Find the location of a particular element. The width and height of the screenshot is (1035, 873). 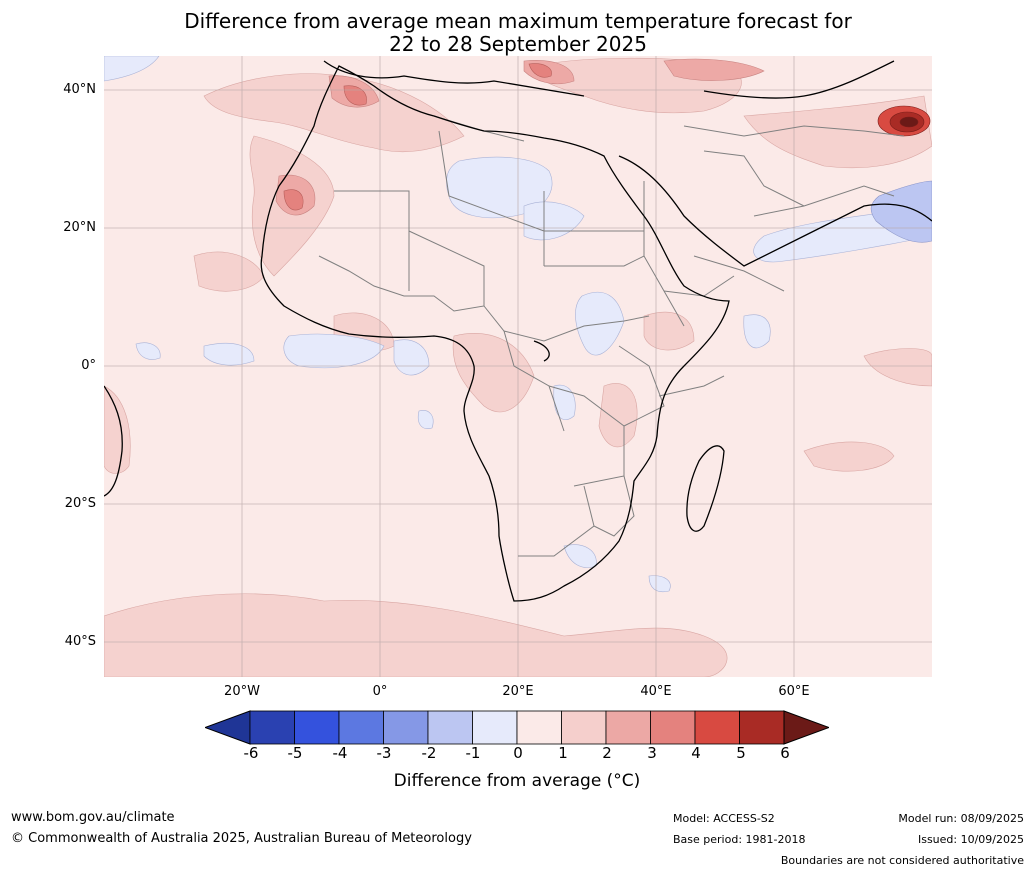

colorbar-tick: 1 is located at coordinates (563, 753).